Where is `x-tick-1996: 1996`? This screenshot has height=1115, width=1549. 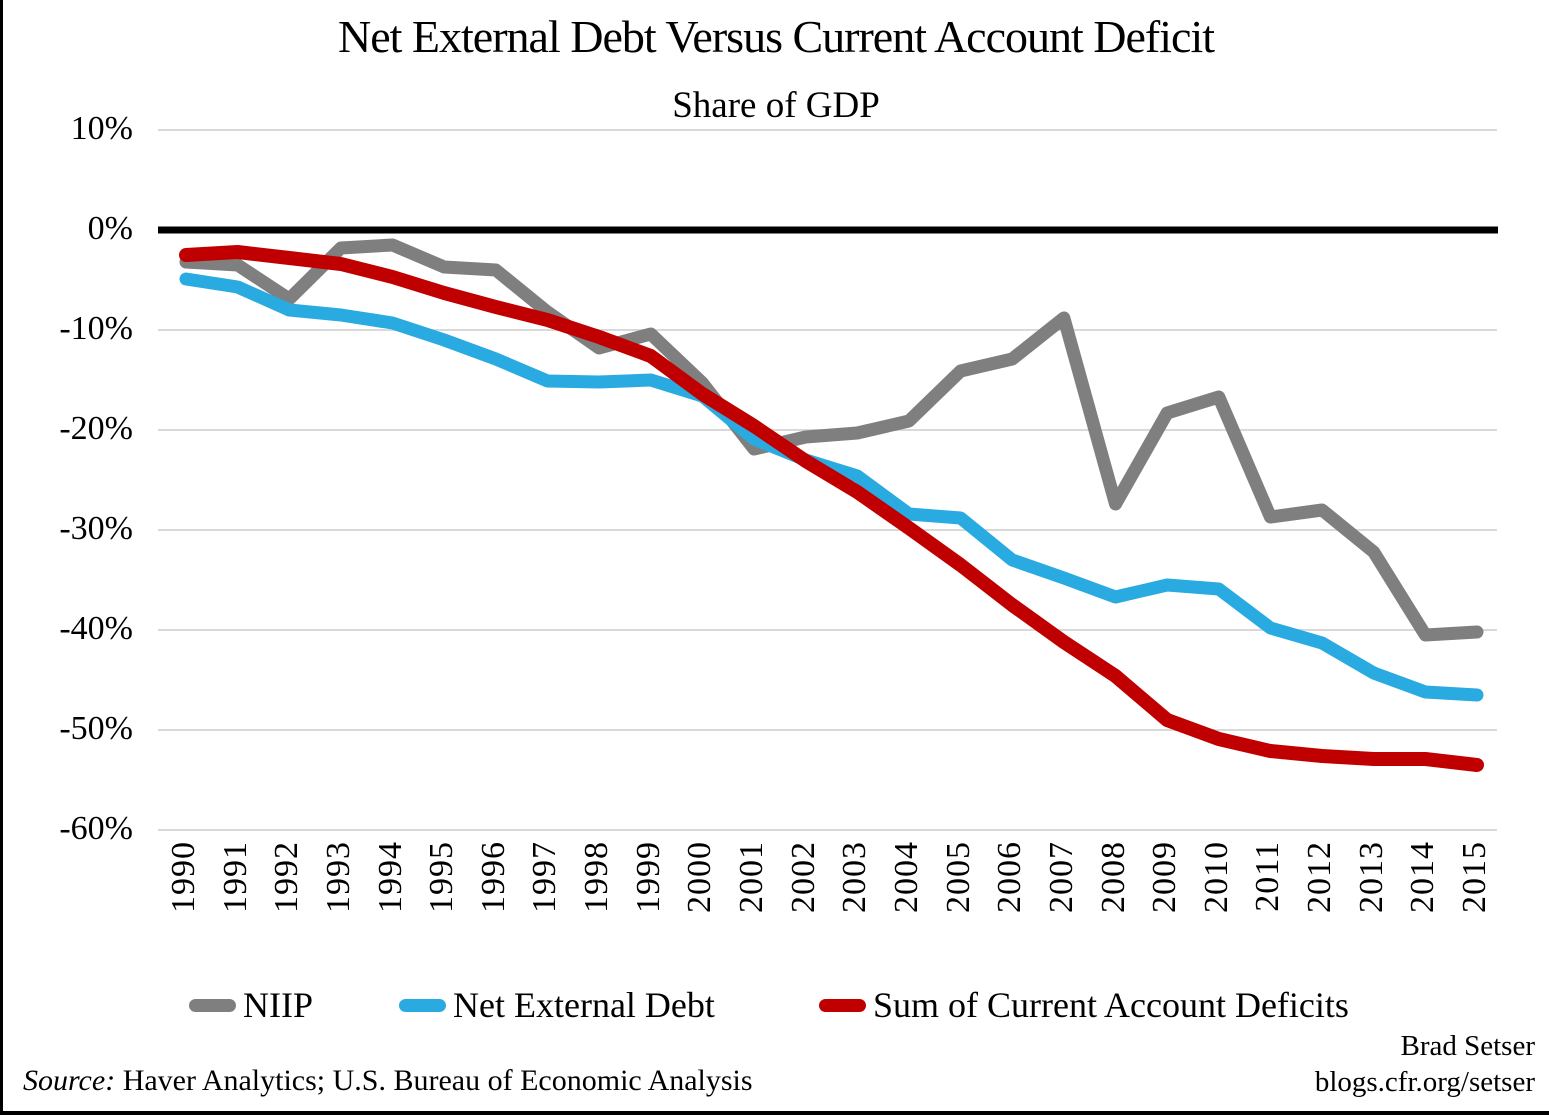 x-tick-1996: 1996 is located at coordinates (493, 877).